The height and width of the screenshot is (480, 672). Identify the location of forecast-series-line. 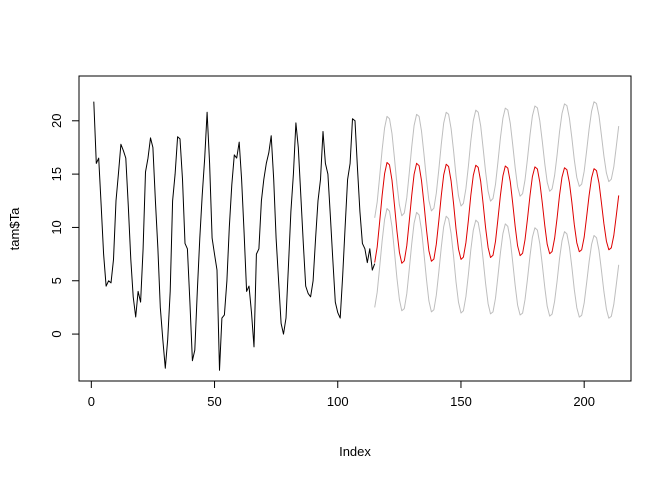
(497, 213).